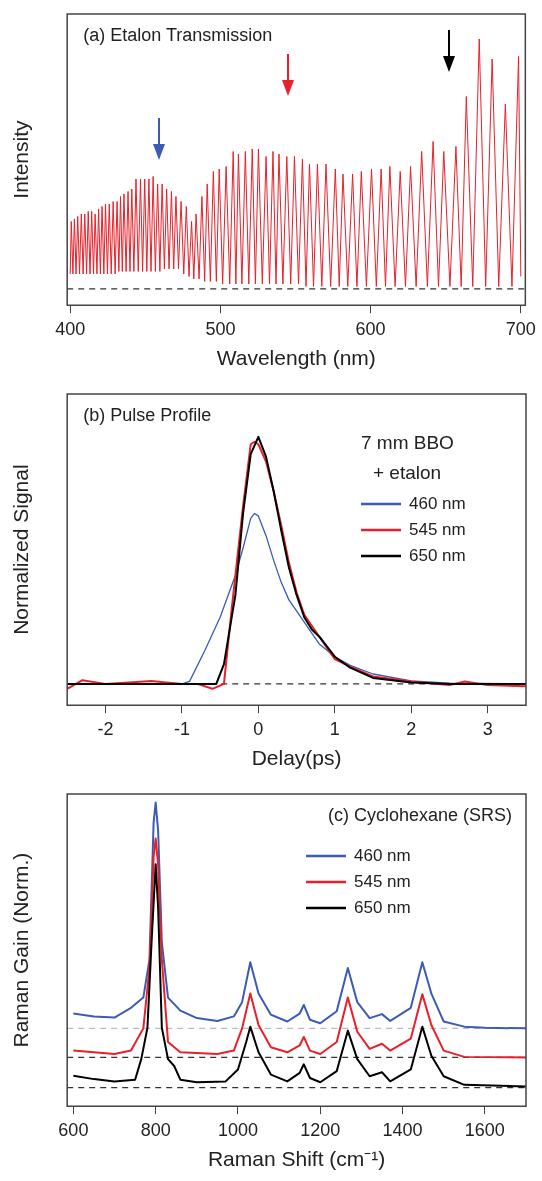  Describe the element at coordinates (411, 728) in the screenshot. I see `x-tick-label: 2` at that location.